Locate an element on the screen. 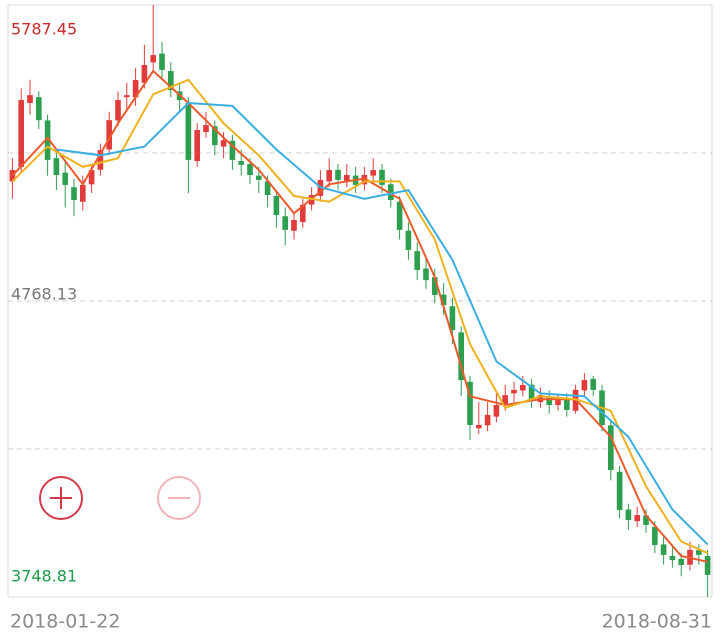 This screenshot has width=722, height=633. x-tick-label: 2018-01-22 is located at coordinates (65, 622).